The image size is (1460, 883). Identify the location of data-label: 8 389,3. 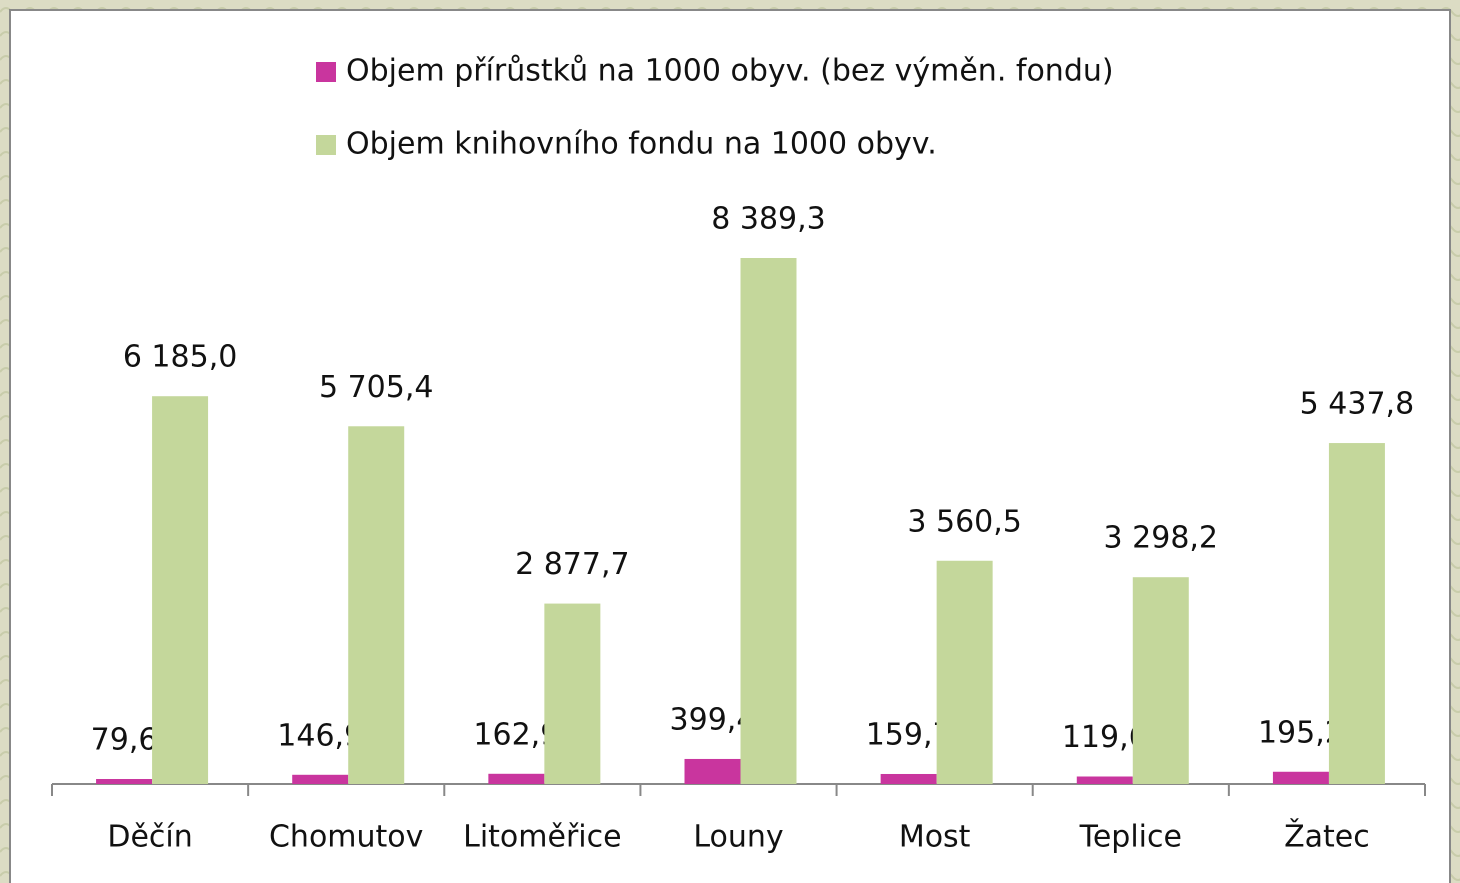
(768, 219).